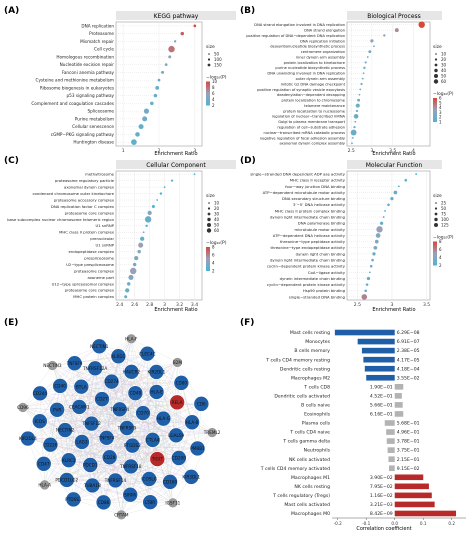  Describe the element at coordinates (217, 214) in the screenshot. I see `size-legend-label: 30` at that location.